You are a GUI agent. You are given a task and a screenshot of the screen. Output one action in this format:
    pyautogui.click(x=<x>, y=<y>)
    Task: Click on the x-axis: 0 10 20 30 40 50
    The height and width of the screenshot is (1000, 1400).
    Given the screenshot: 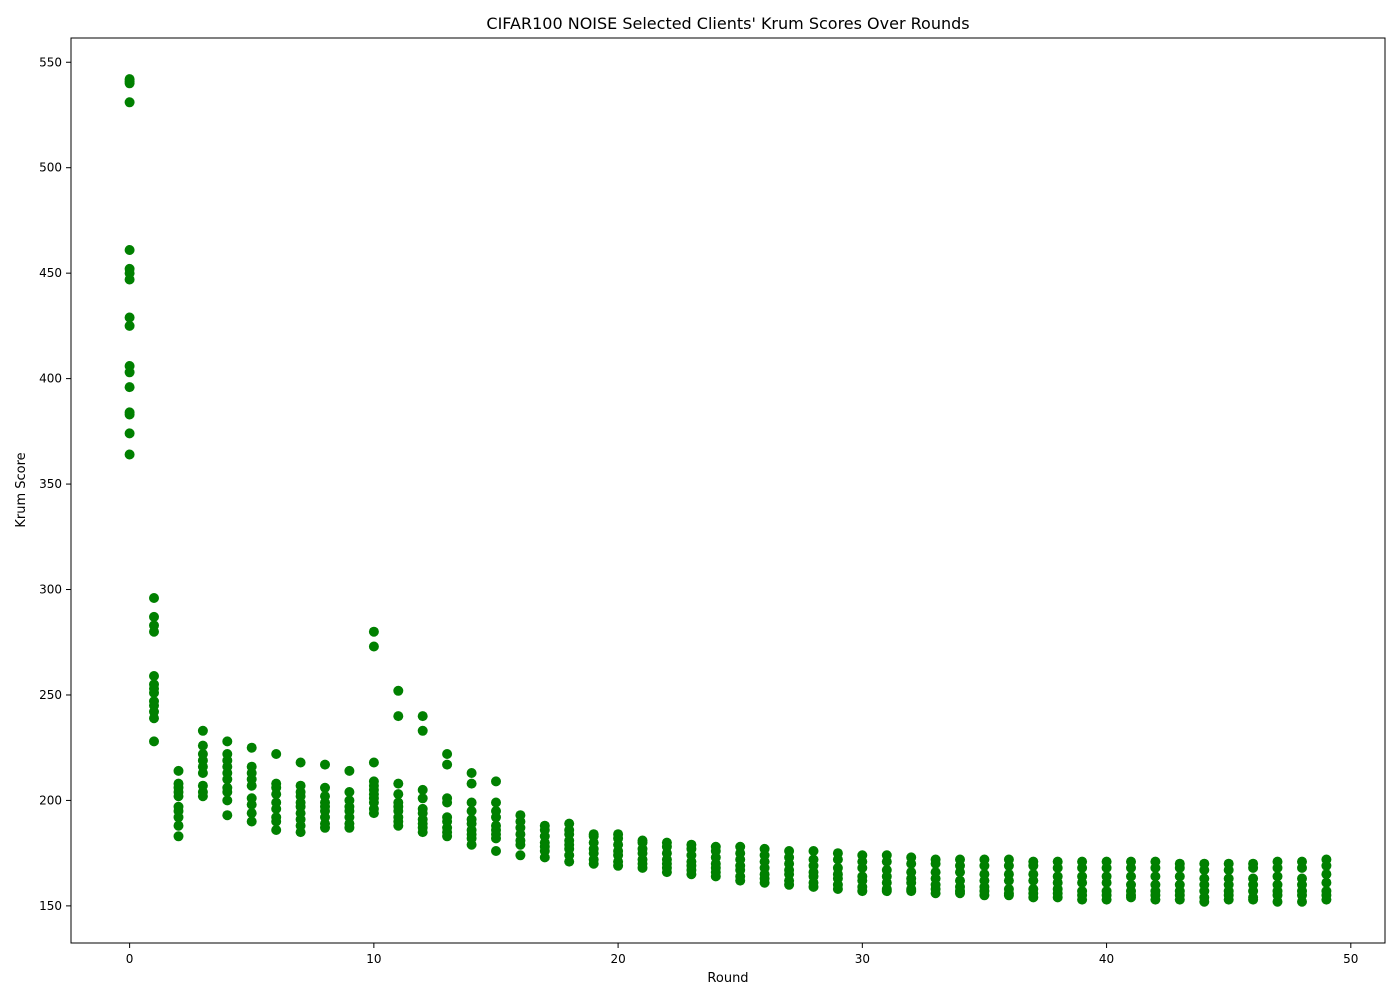 What is the action you would take?
    pyautogui.click(x=742, y=954)
    